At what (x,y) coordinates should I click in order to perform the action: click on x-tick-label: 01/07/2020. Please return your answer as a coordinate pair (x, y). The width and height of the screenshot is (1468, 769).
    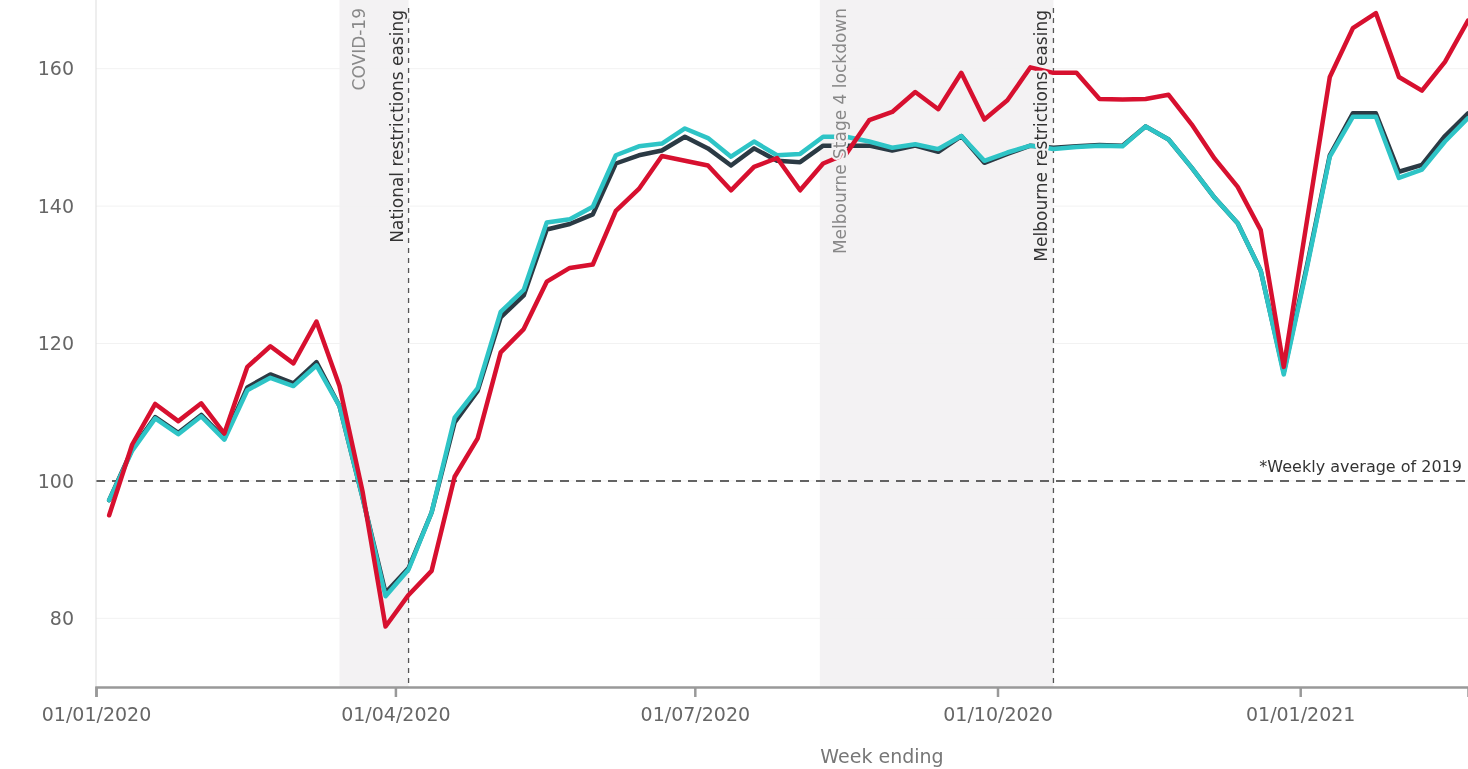
    Looking at the image, I should click on (695, 713).